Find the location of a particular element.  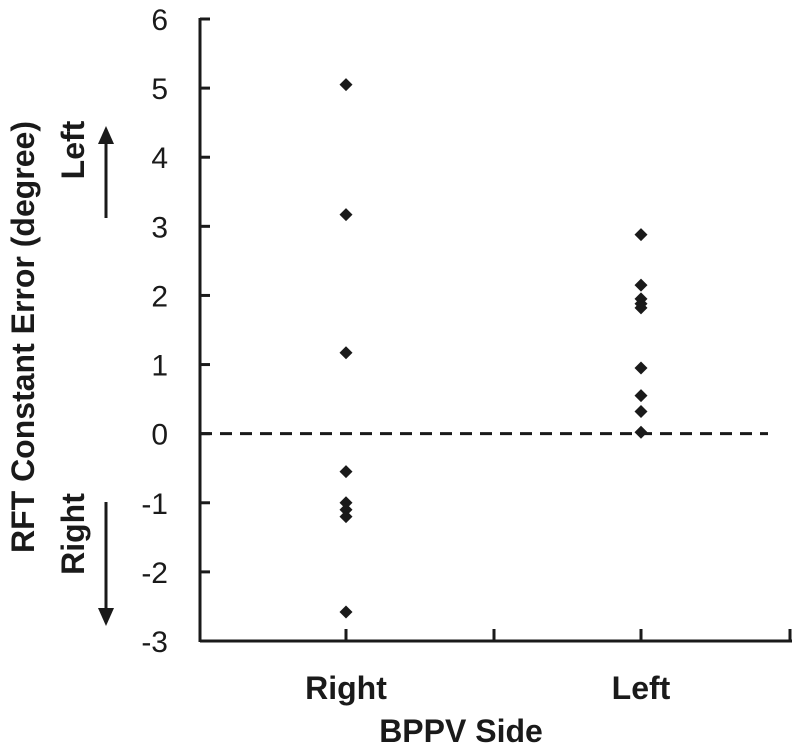

x-category-label: Left is located at coordinates (641, 688).